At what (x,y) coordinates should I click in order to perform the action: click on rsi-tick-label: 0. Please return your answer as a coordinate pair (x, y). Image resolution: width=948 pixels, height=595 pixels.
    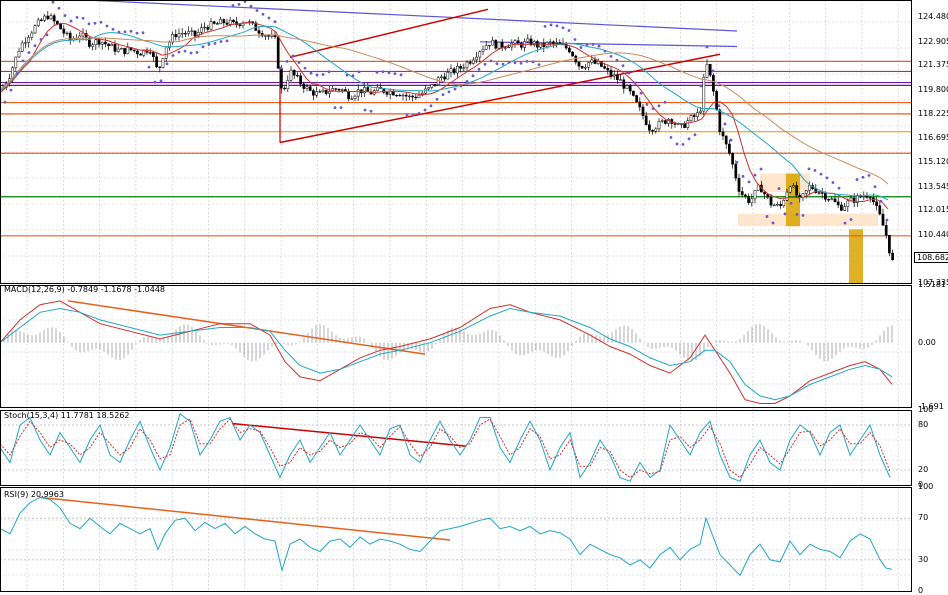
    Looking at the image, I should click on (921, 590).